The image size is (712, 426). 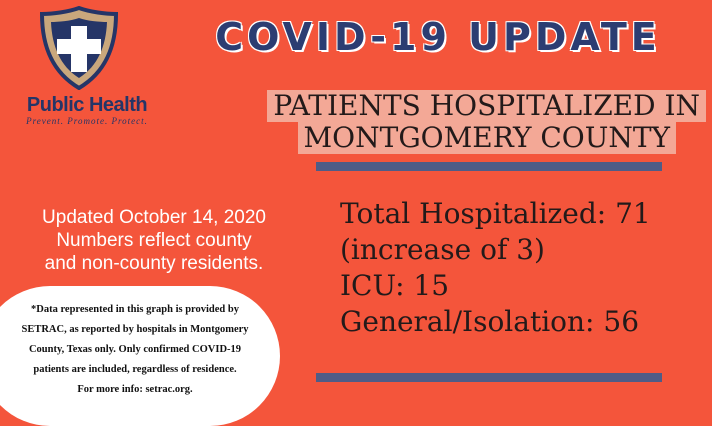 What do you see at coordinates (87, 121) in the screenshot?
I see `org-tagline: Prevent. Promote. Protect.` at bounding box center [87, 121].